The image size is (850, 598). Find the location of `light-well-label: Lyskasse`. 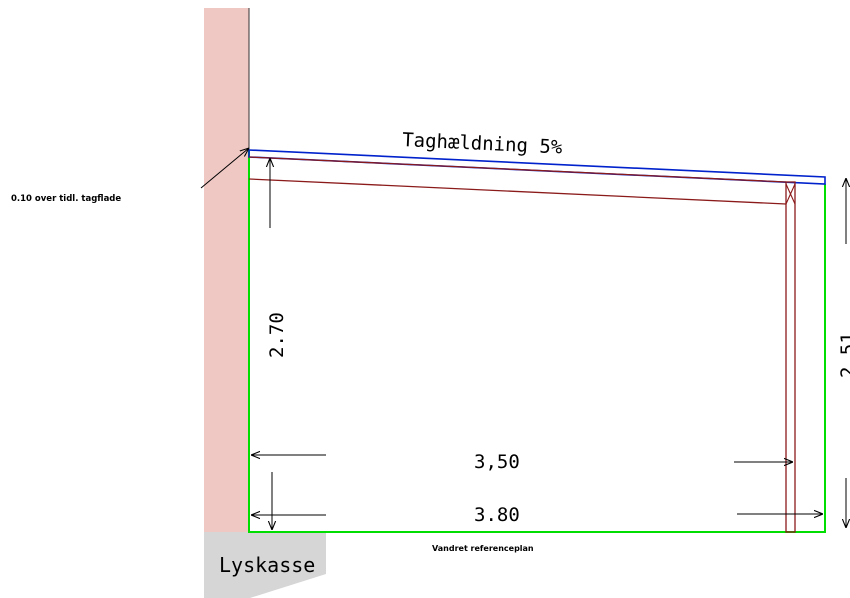

light-well-label: Lyskasse is located at coordinates (267, 565).